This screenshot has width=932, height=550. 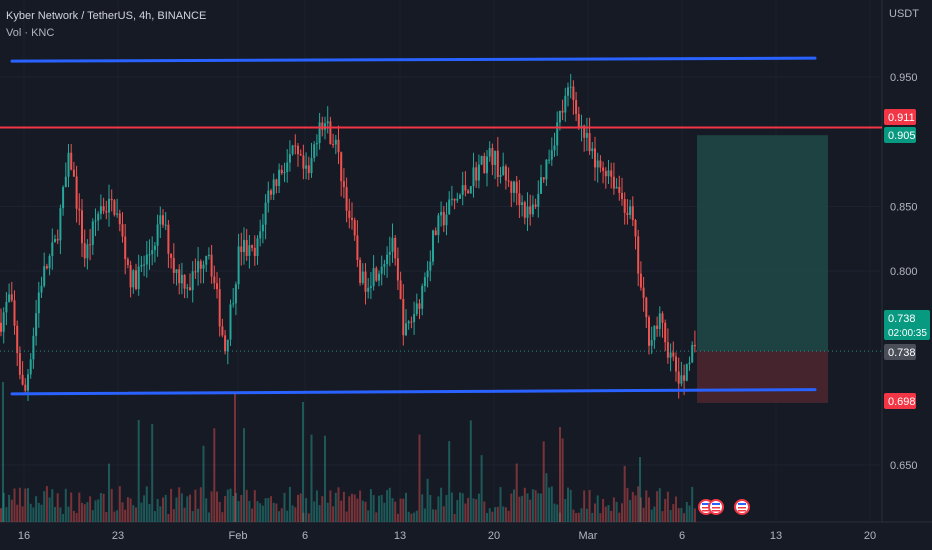 What do you see at coordinates (902, 136) in the screenshot?
I see `svg-text: 0.905` at bounding box center [902, 136].